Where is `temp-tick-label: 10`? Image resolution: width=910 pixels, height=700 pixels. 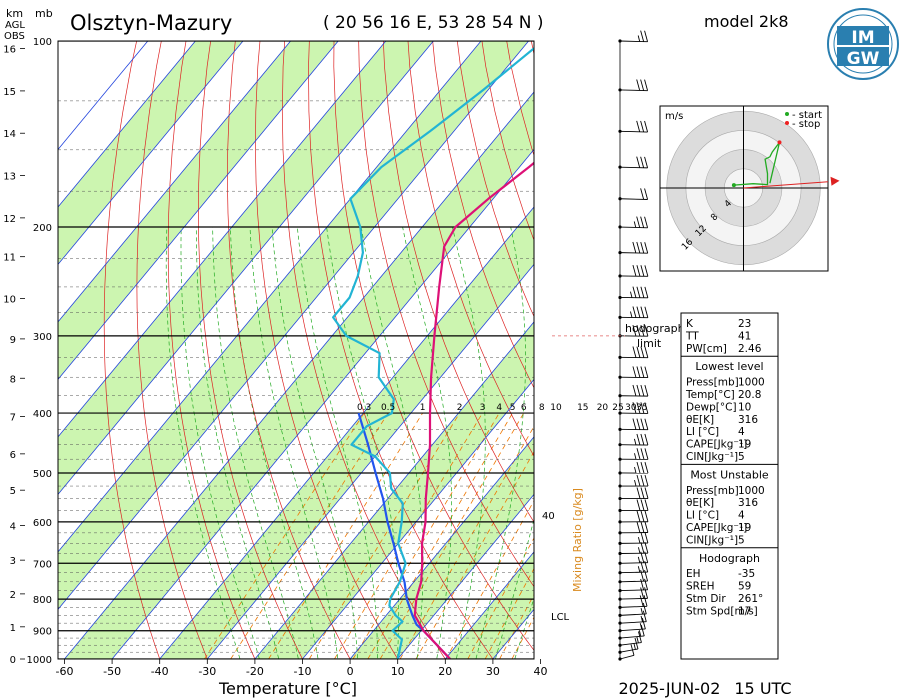 temp-tick-label: 10 is located at coordinates (398, 671).